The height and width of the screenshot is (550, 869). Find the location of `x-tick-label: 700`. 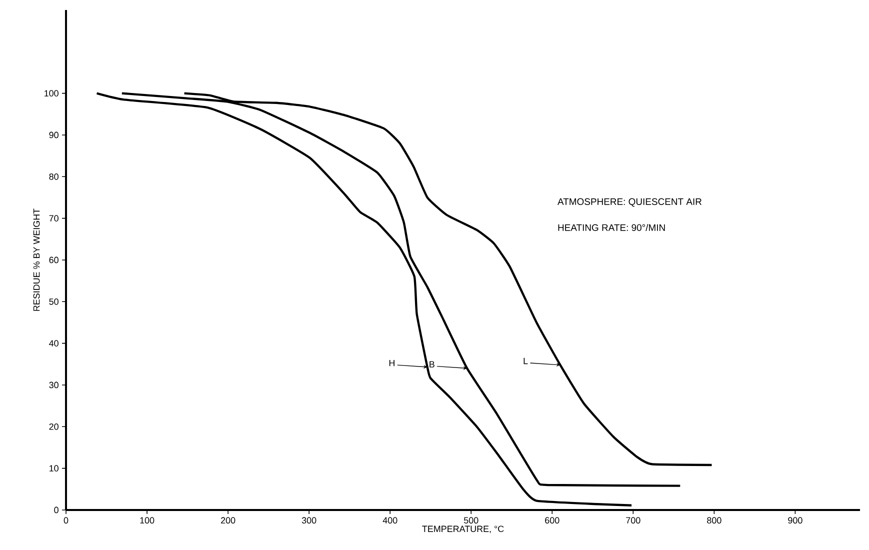

x-tick-label: 700 is located at coordinates (633, 520).